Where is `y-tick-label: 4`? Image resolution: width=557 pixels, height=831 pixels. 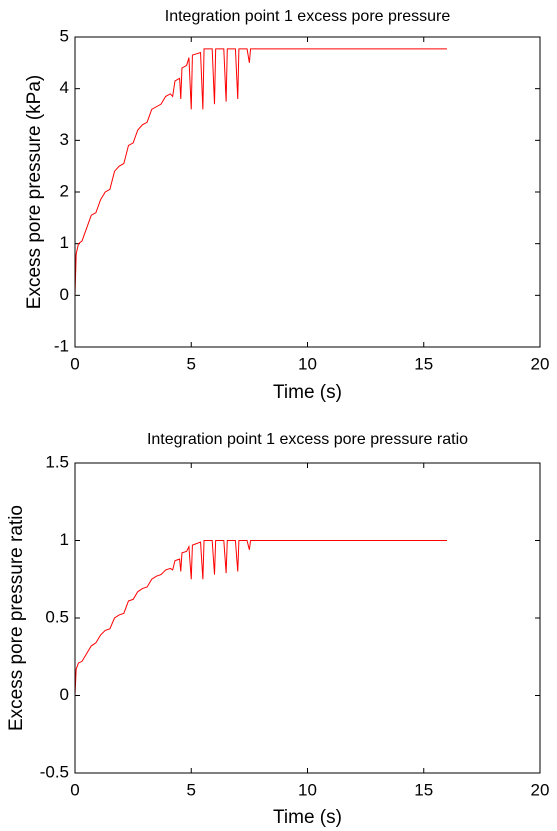 y-tick-label: 4 is located at coordinates (64, 87).